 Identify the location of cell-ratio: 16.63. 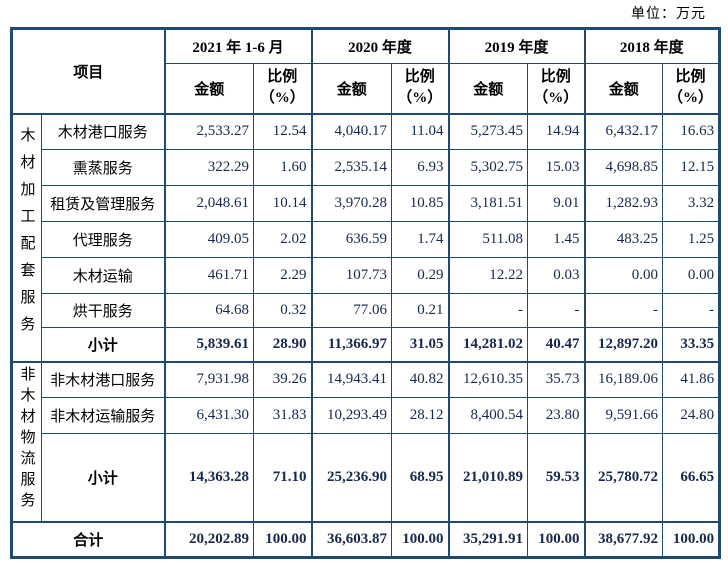
(691, 131).